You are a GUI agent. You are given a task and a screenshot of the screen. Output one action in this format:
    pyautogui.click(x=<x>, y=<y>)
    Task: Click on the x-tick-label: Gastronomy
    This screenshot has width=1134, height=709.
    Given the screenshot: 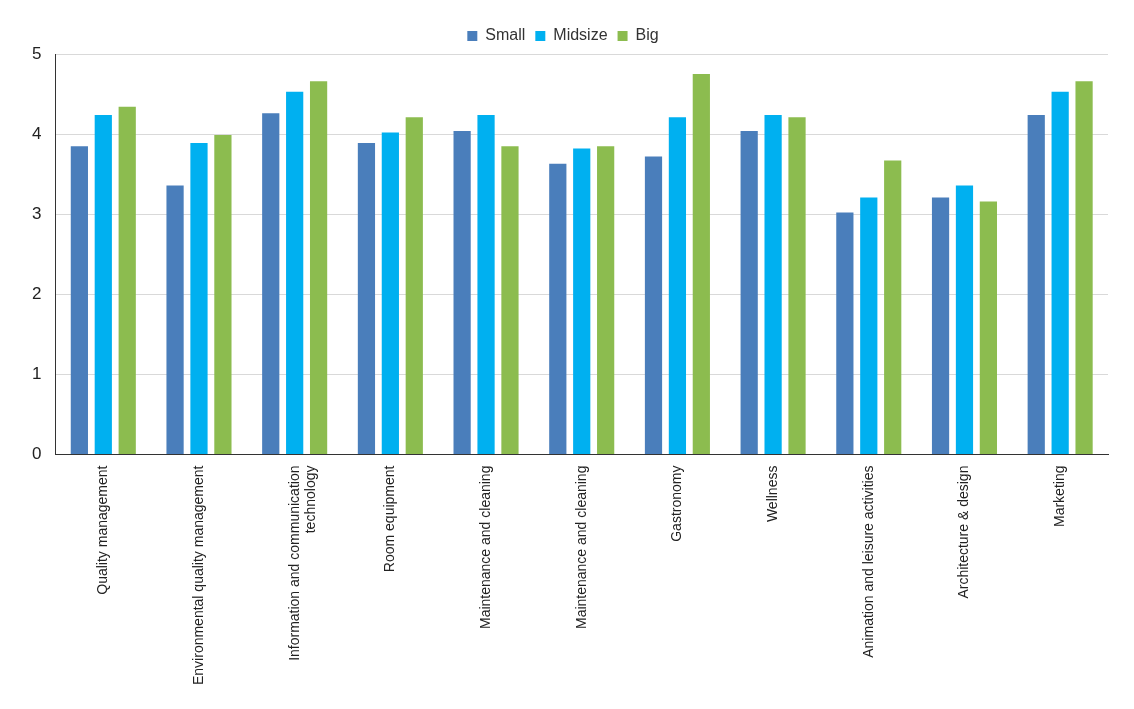 What is the action you would take?
    pyautogui.click(x=676, y=503)
    